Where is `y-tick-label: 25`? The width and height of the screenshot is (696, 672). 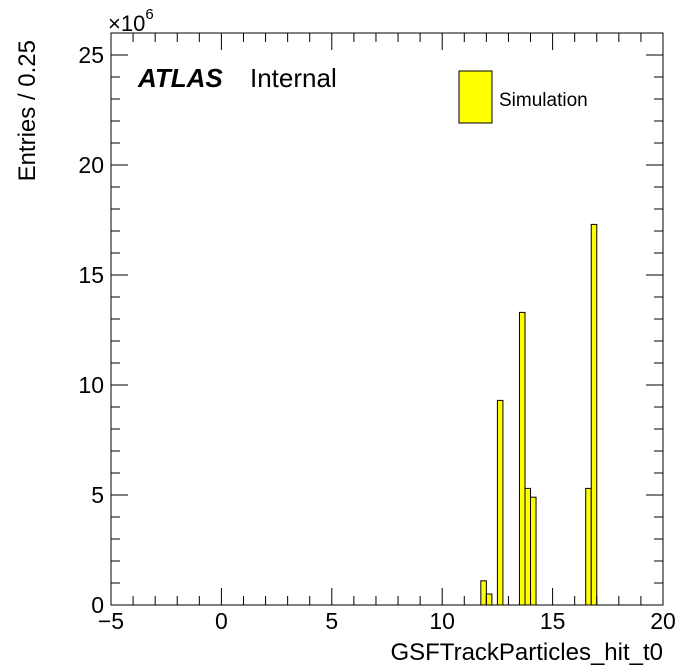 y-tick-label: 25 is located at coordinates (91, 55).